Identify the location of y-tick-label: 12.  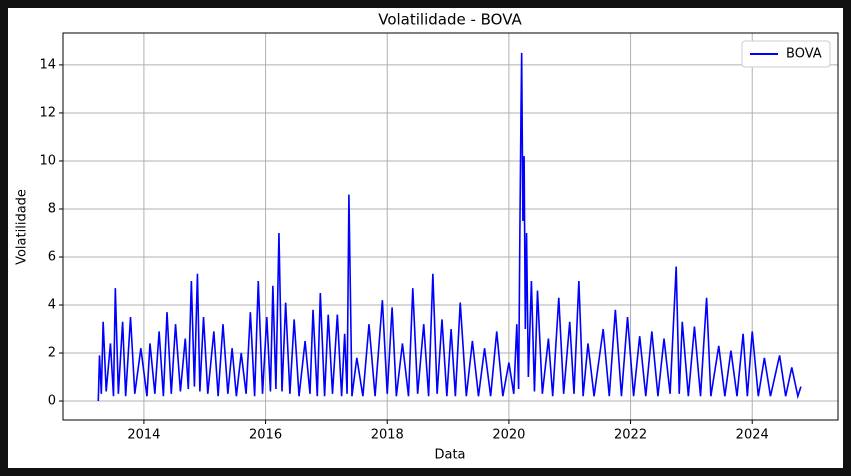
(47, 112).